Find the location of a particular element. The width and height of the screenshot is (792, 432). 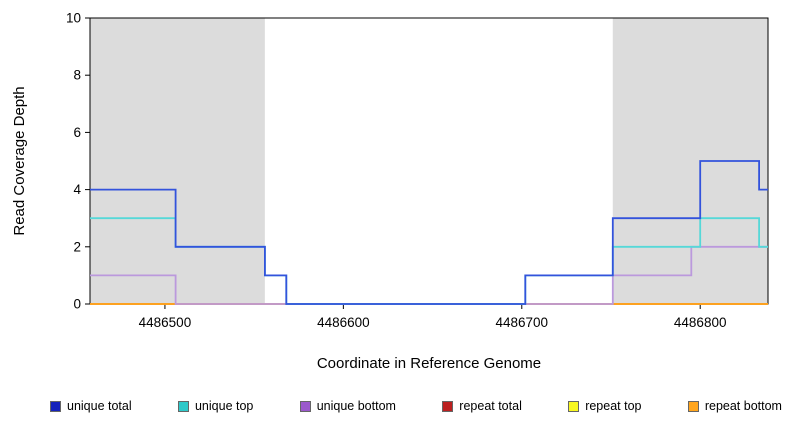

legend-item-unique-total: unique total is located at coordinates (91, 406).